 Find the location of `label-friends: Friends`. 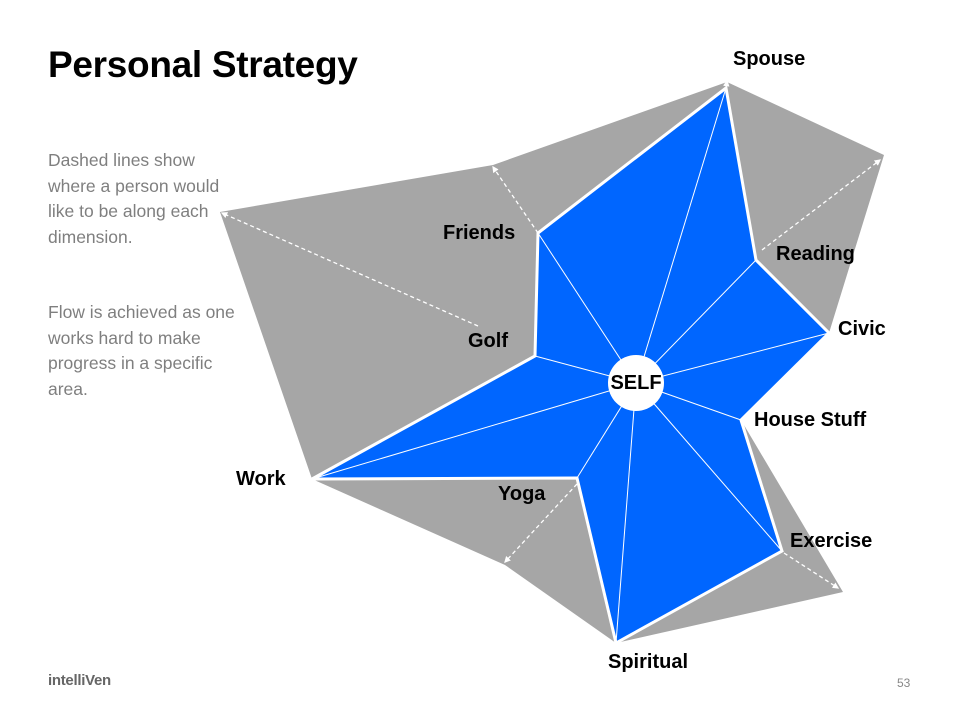

label-friends: Friends is located at coordinates (479, 233).